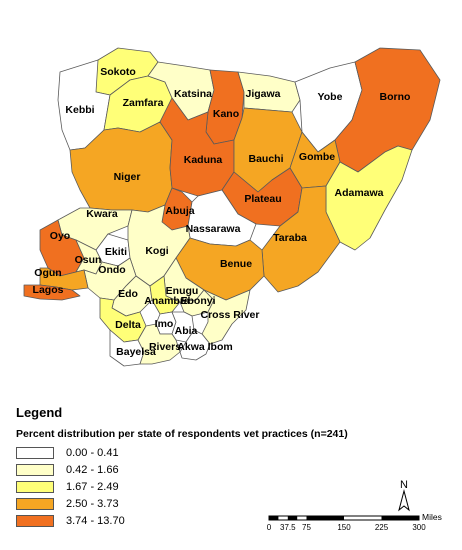 The height and width of the screenshot is (550, 462). What do you see at coordinates (262, 94) in the screenshot?
I see `state-label-jigawa: Jigawa` at bounding box center [262, 94].